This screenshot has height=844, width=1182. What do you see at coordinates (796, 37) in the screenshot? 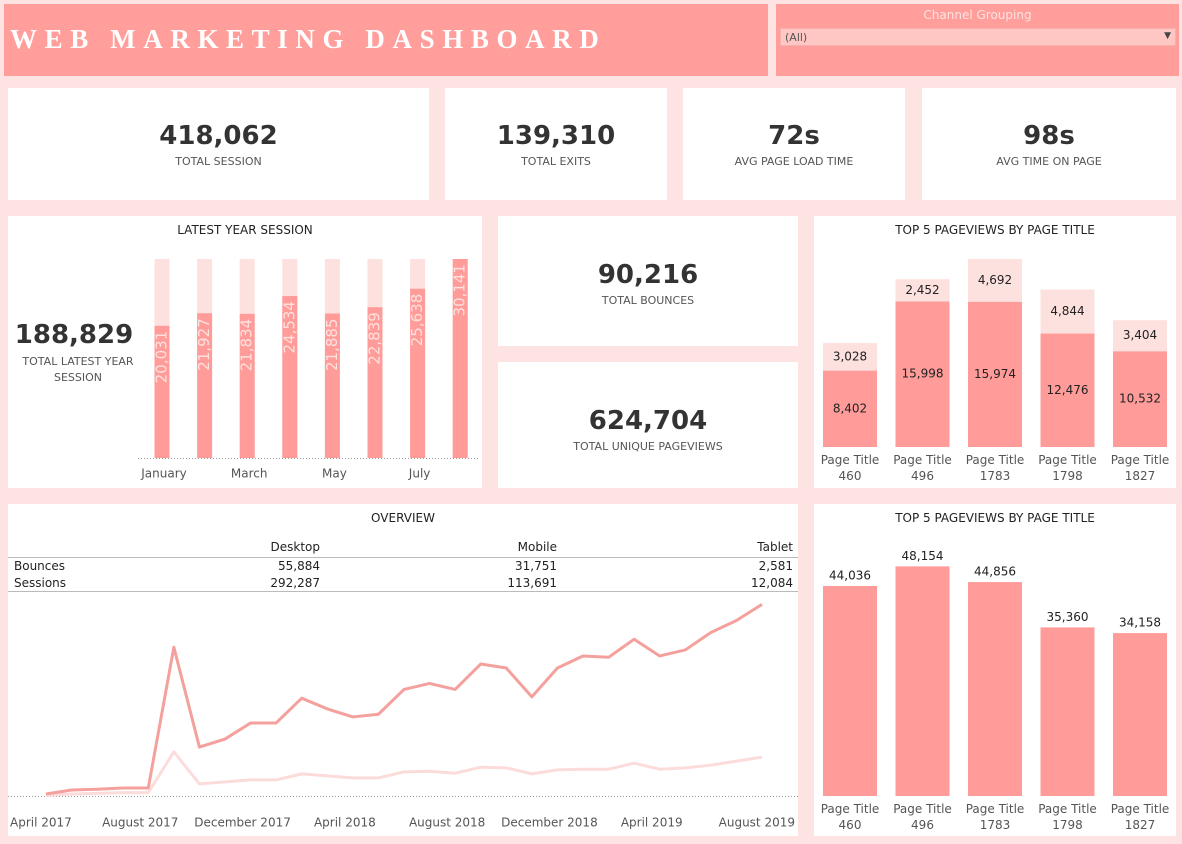
I see `filter-value: (All)` at bounding box center [796, 37].